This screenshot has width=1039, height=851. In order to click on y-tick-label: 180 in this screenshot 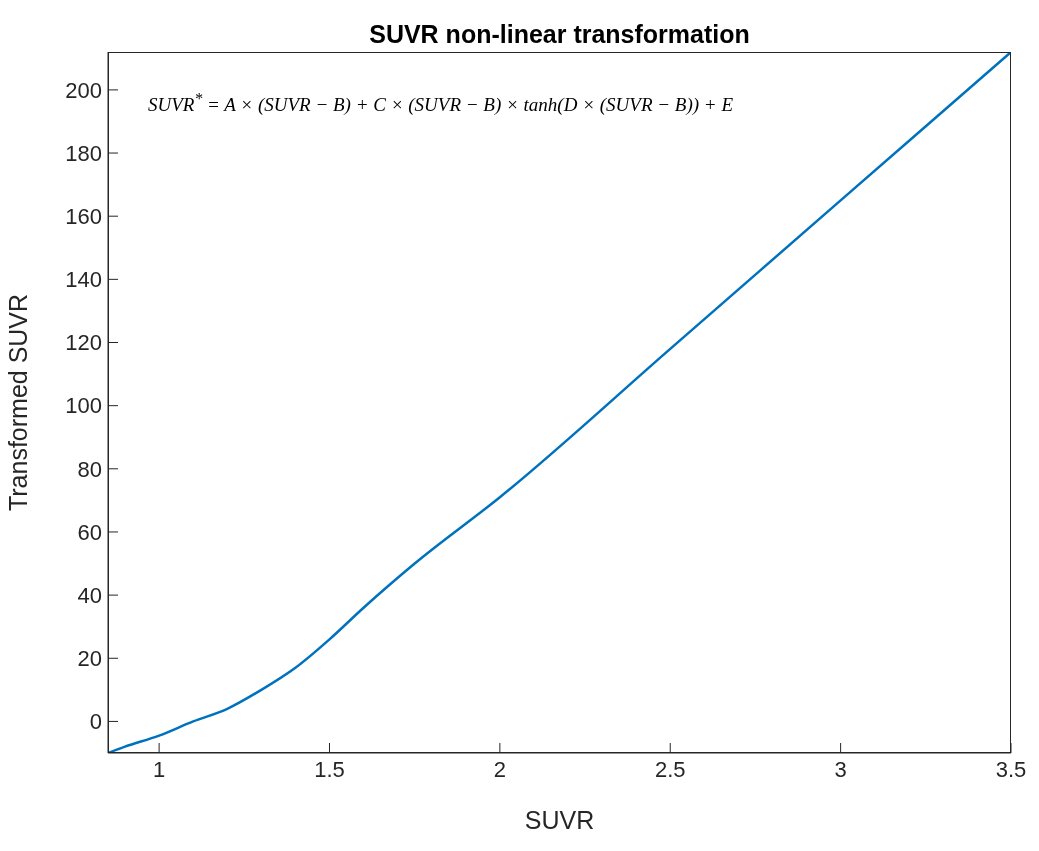, I will do `click(83, 153)`.